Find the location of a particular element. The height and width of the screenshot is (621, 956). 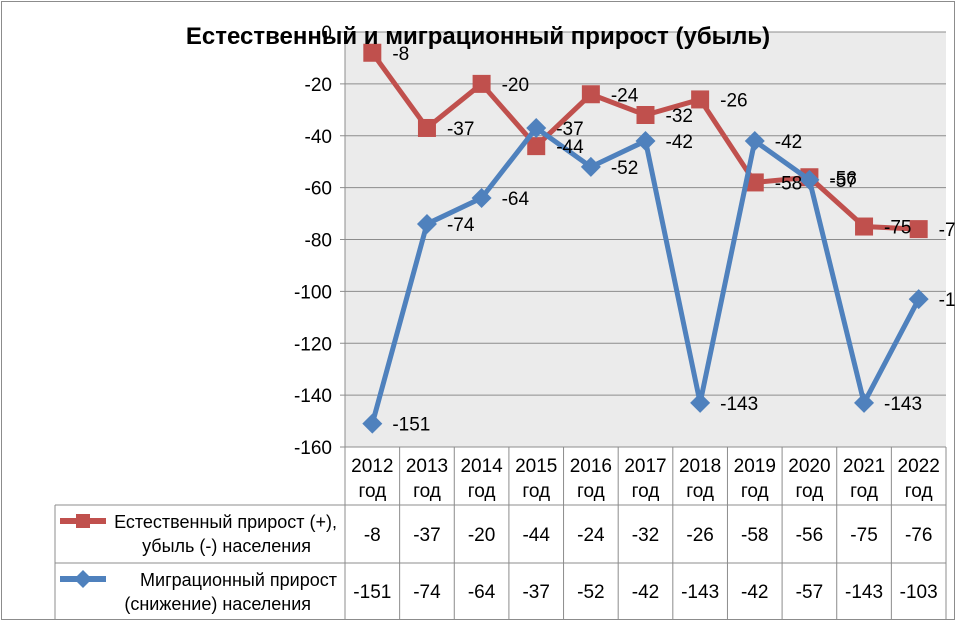

y-tick-label: -60 is located at coordinates (318, 189).